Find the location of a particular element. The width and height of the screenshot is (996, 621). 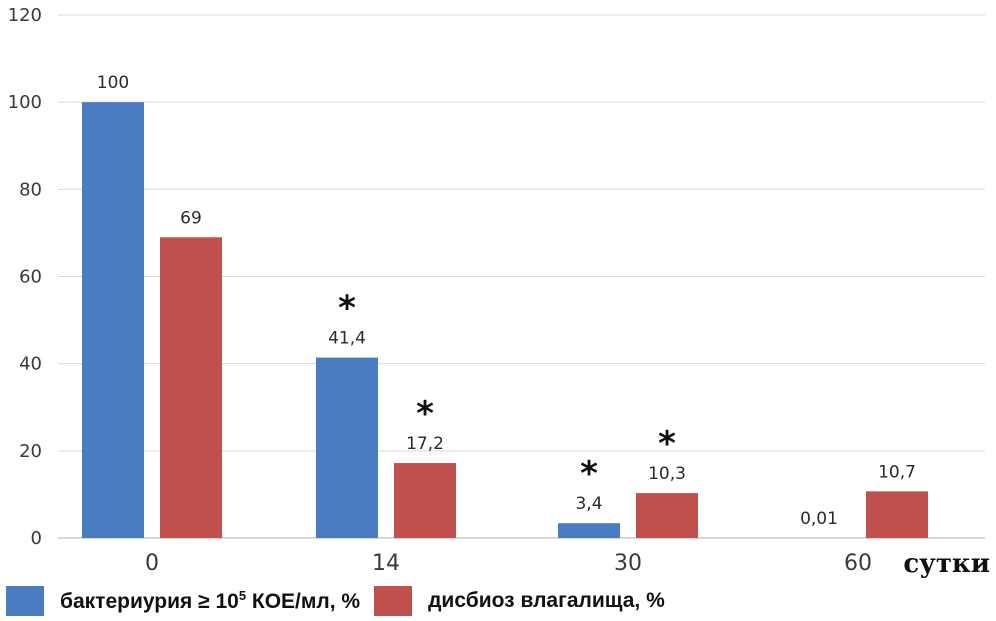

data-label: 100 is located at coordinates (113, 83).